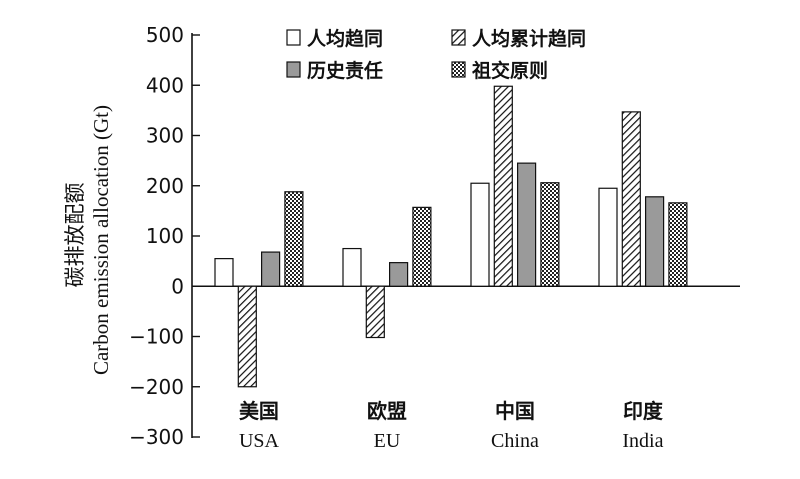 Image resolution: width=800 pixels, height=479 pixels. I want to click on category-label-en: China, so click(515, 441).